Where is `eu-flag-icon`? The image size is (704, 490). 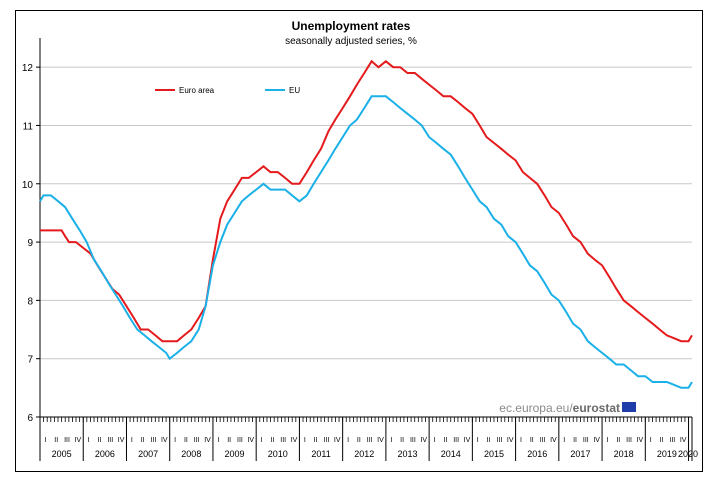 eu-flag-icon is located at coordinates (629, 407).